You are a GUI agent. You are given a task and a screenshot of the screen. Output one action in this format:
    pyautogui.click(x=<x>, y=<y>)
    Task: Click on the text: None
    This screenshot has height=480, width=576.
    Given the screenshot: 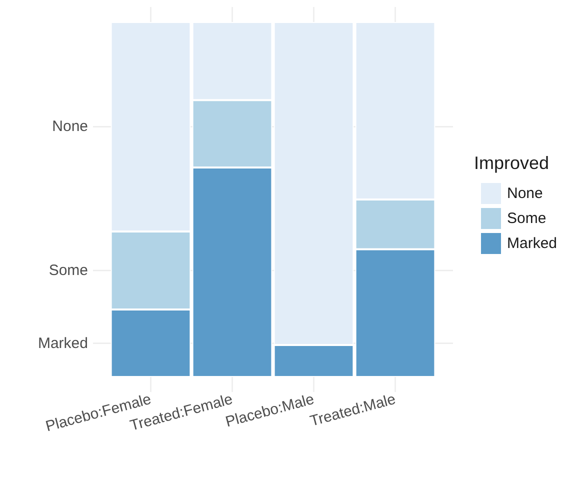 What is the action you would take?
    pyautogui.click(x=70, y=127)
    